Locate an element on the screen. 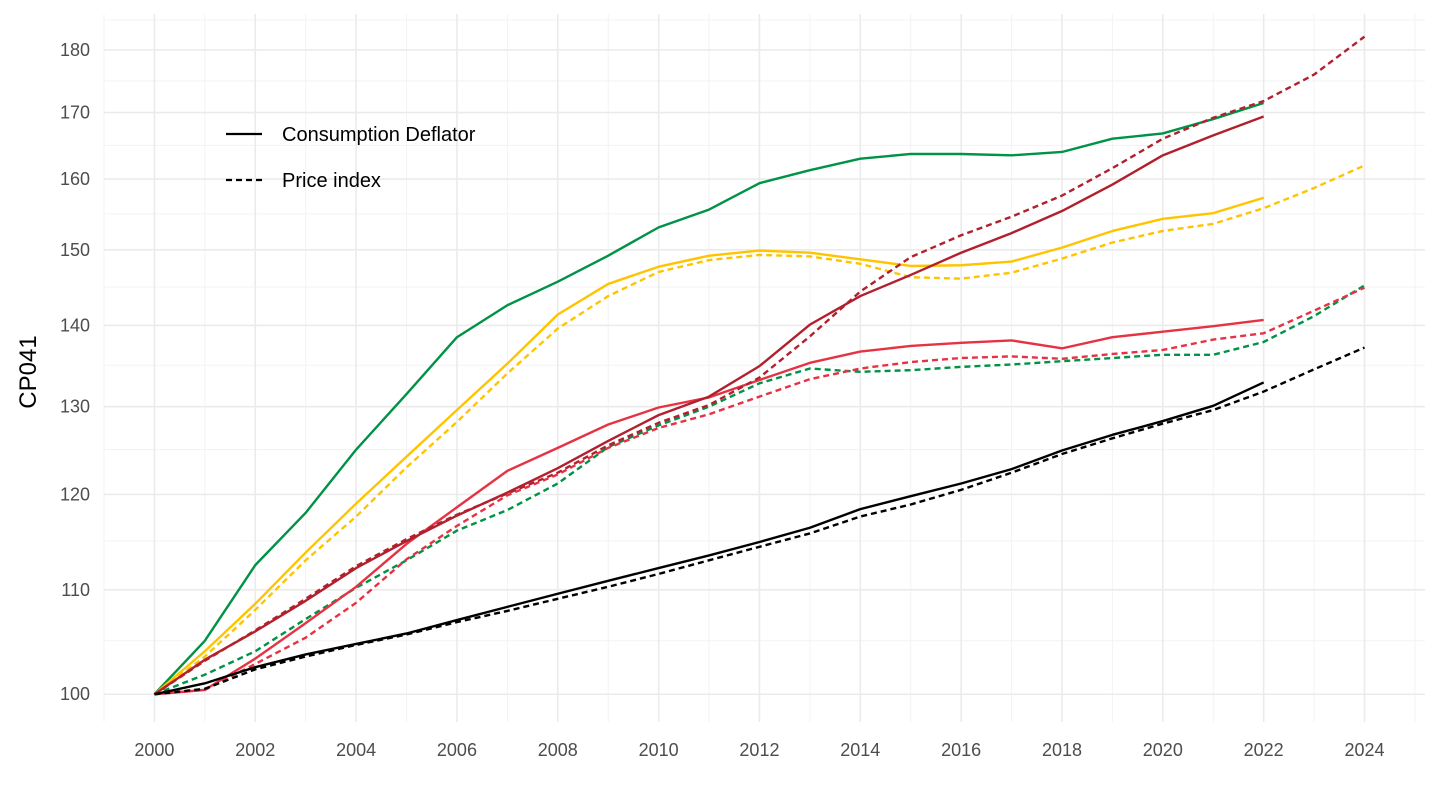 The width and height of the screenshot is (1440, 810). x-tick-label: 2000 is located at coordinates (154, 750).